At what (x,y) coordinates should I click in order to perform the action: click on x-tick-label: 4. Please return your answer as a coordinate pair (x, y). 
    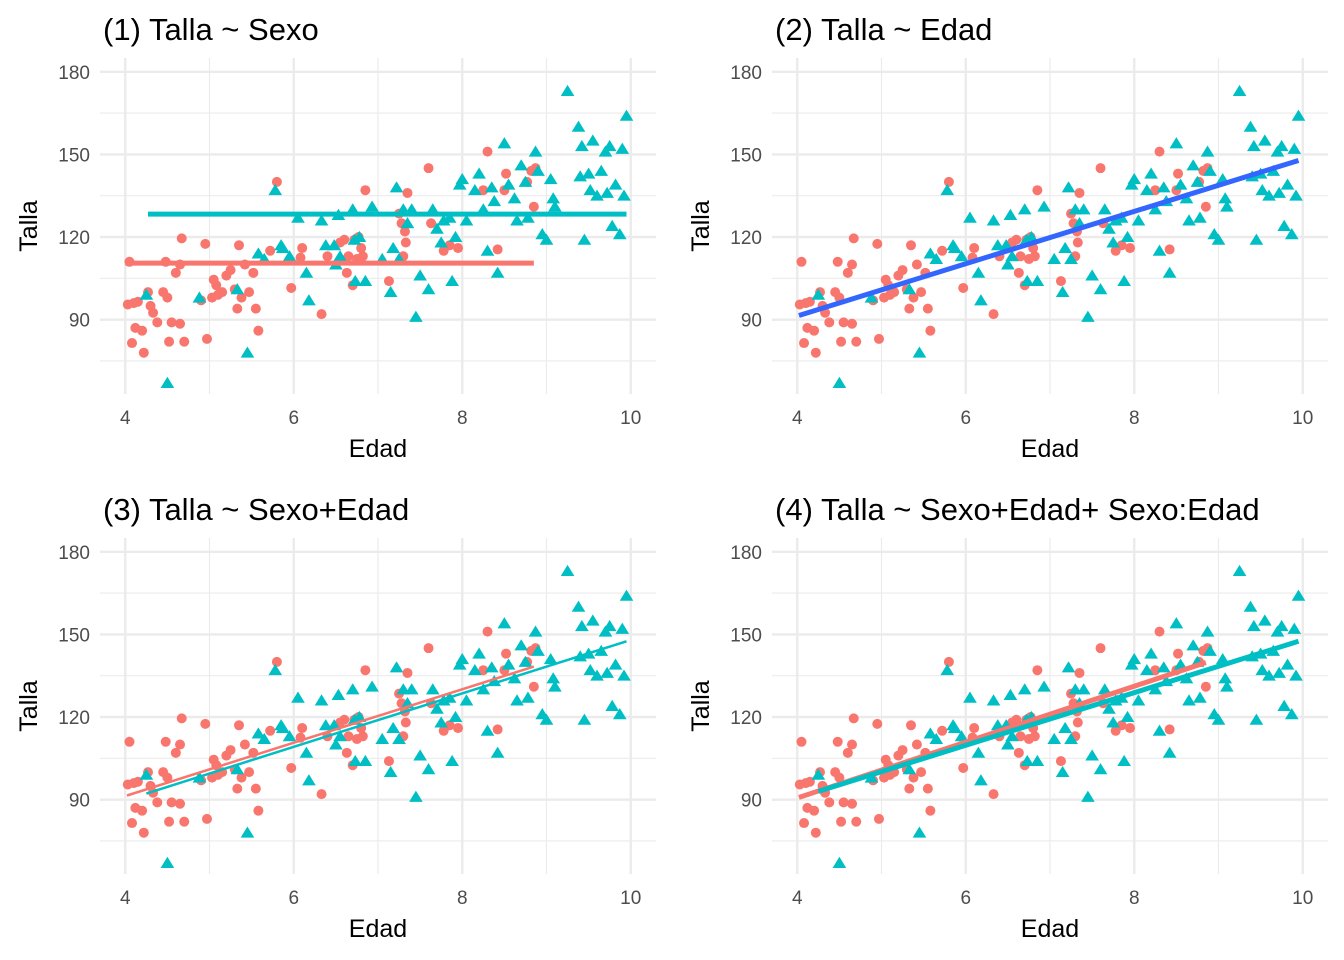
    Looking at the image, I should click on (125, 898).